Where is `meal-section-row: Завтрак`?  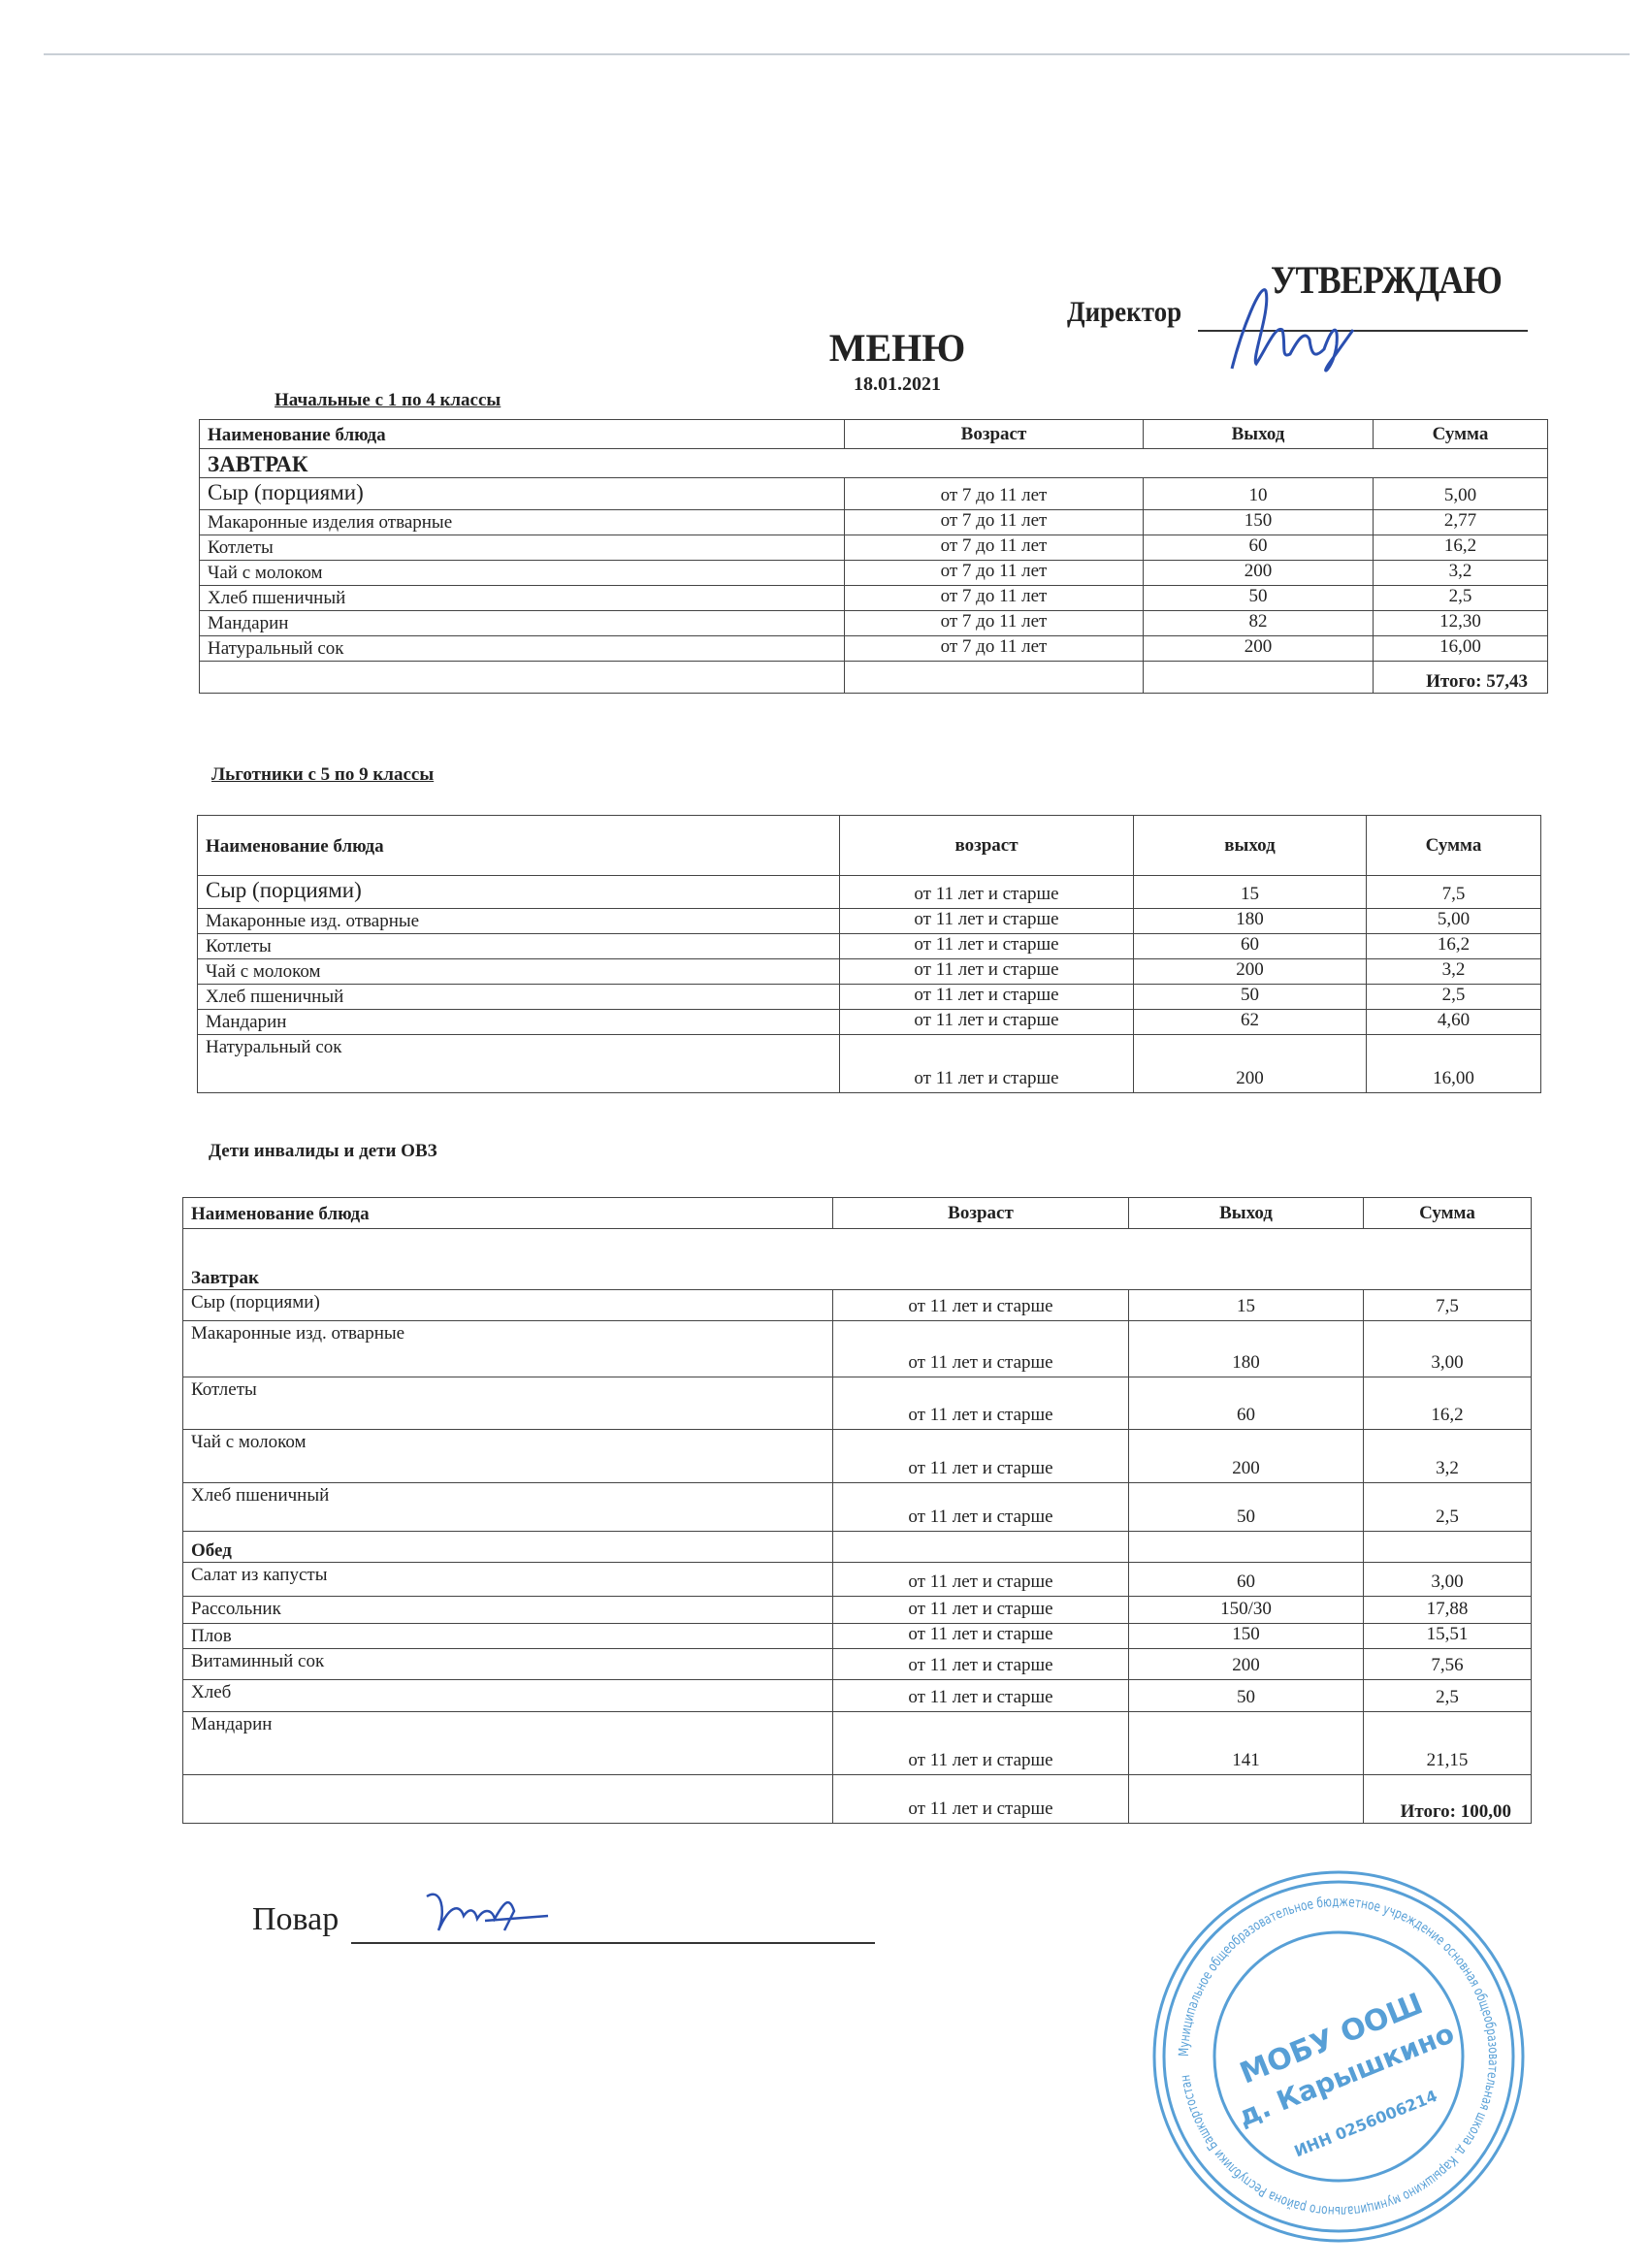 meal-section-row: Завтрак is located at coordinates (857, 1259).